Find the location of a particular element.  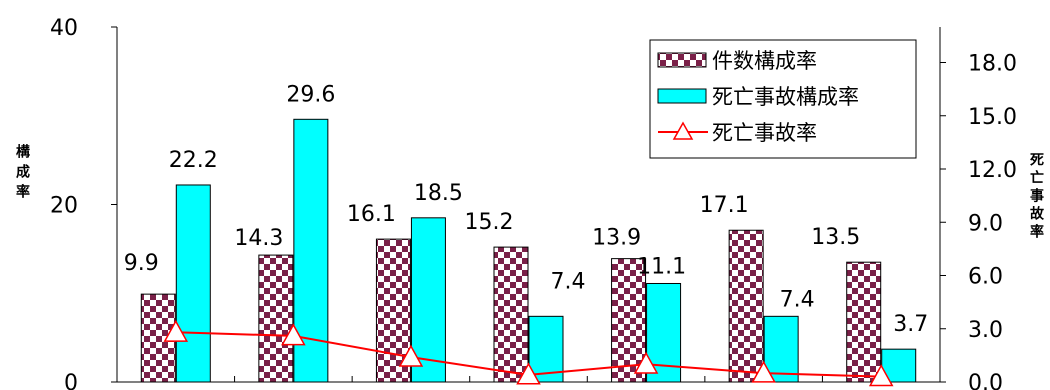

y-right-tick-label: 15.0 is located at coordinates (992, 117).